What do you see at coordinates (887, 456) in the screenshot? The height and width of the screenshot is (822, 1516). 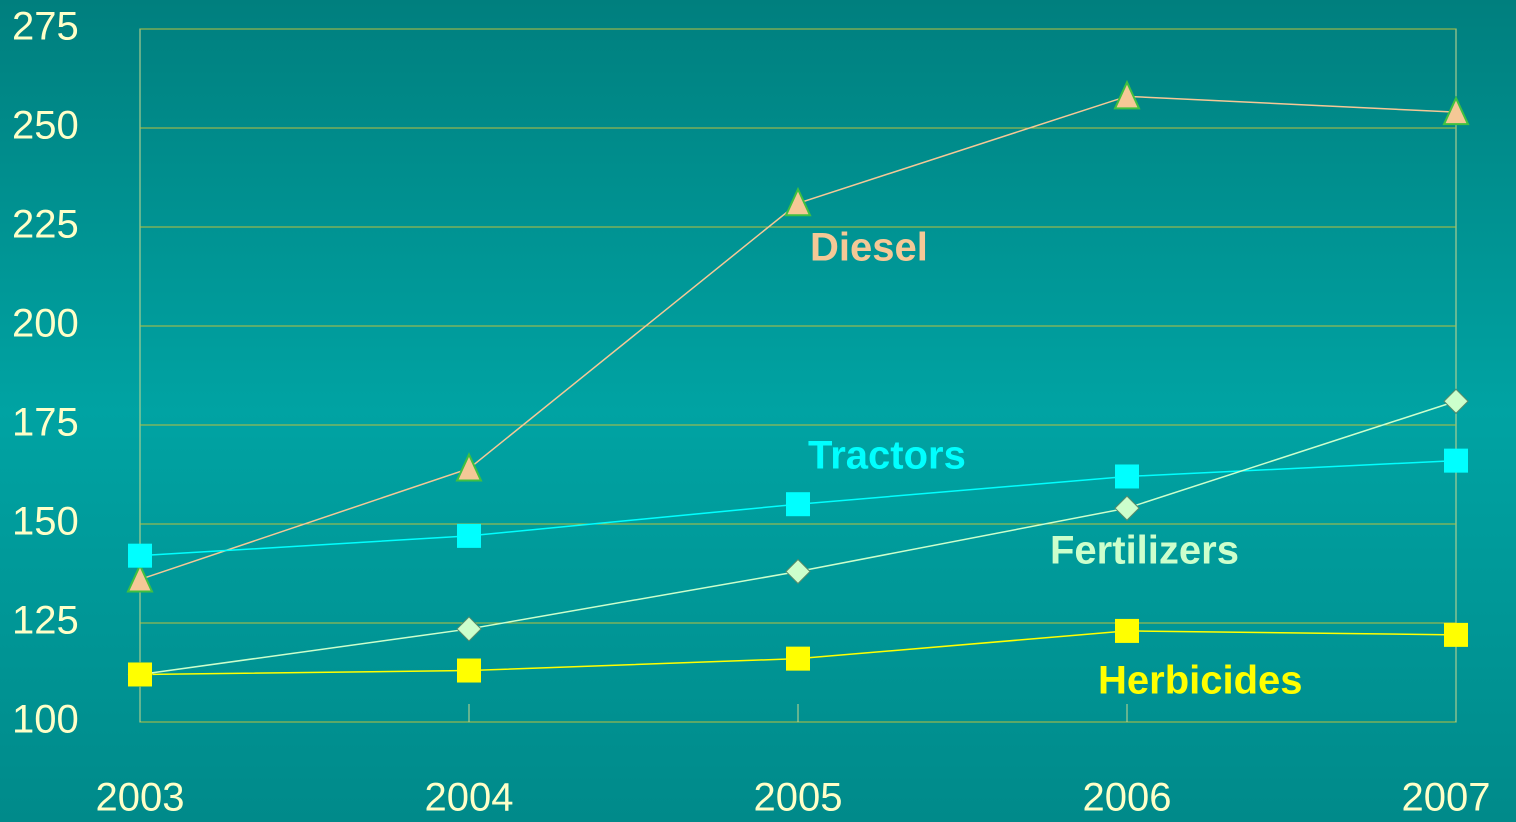 I see `series-label: Tractors` at bounding box center [887, 456].